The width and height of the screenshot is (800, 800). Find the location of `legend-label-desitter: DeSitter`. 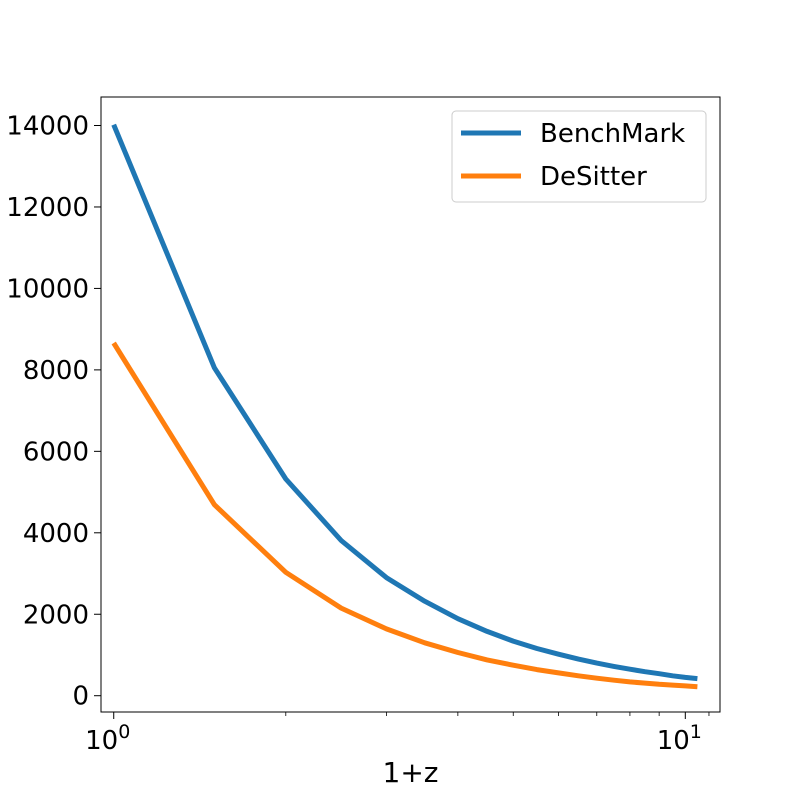

legend-label-desitter: DeSitter is located at coordinates (593, 177).